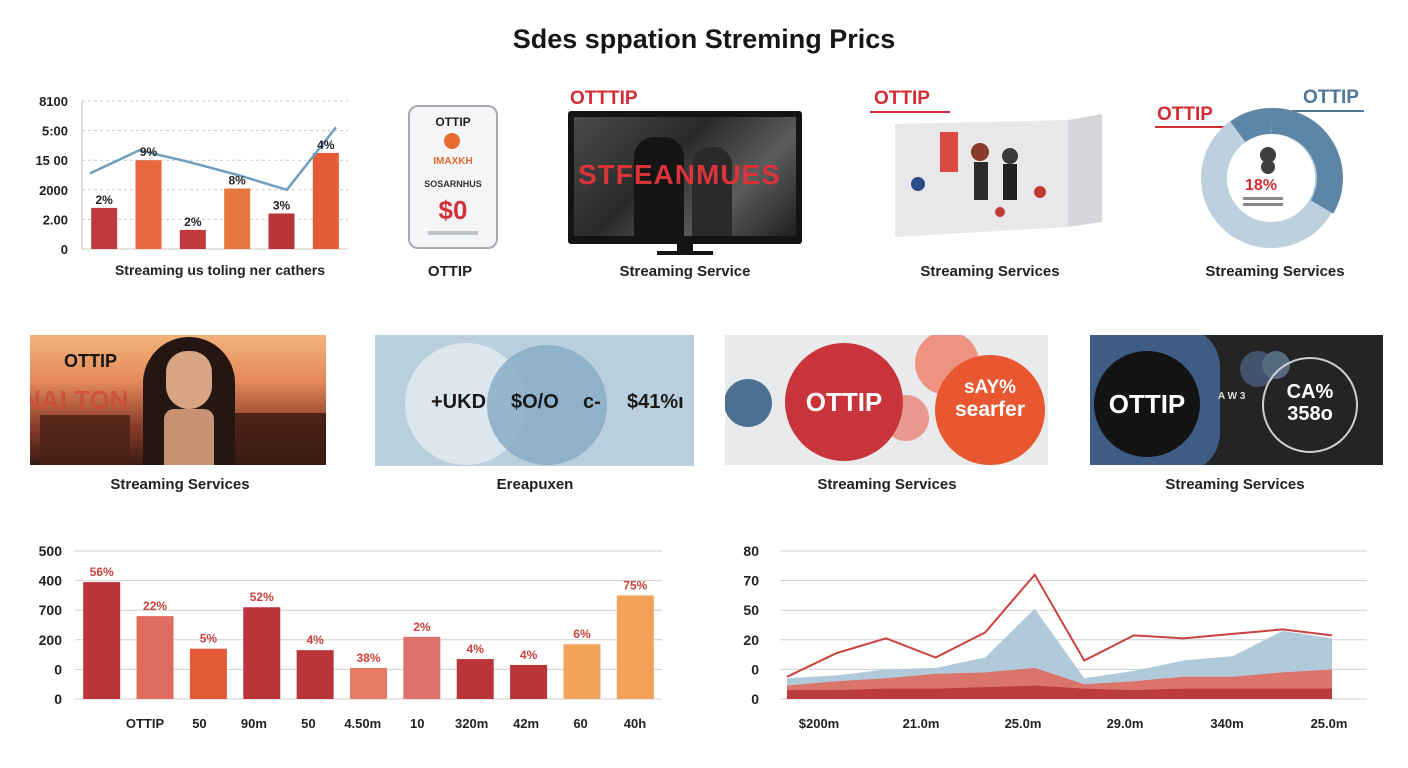  Describe the element at coordinates (213, 159) in the screenshot. I see `trend-line` at that location.